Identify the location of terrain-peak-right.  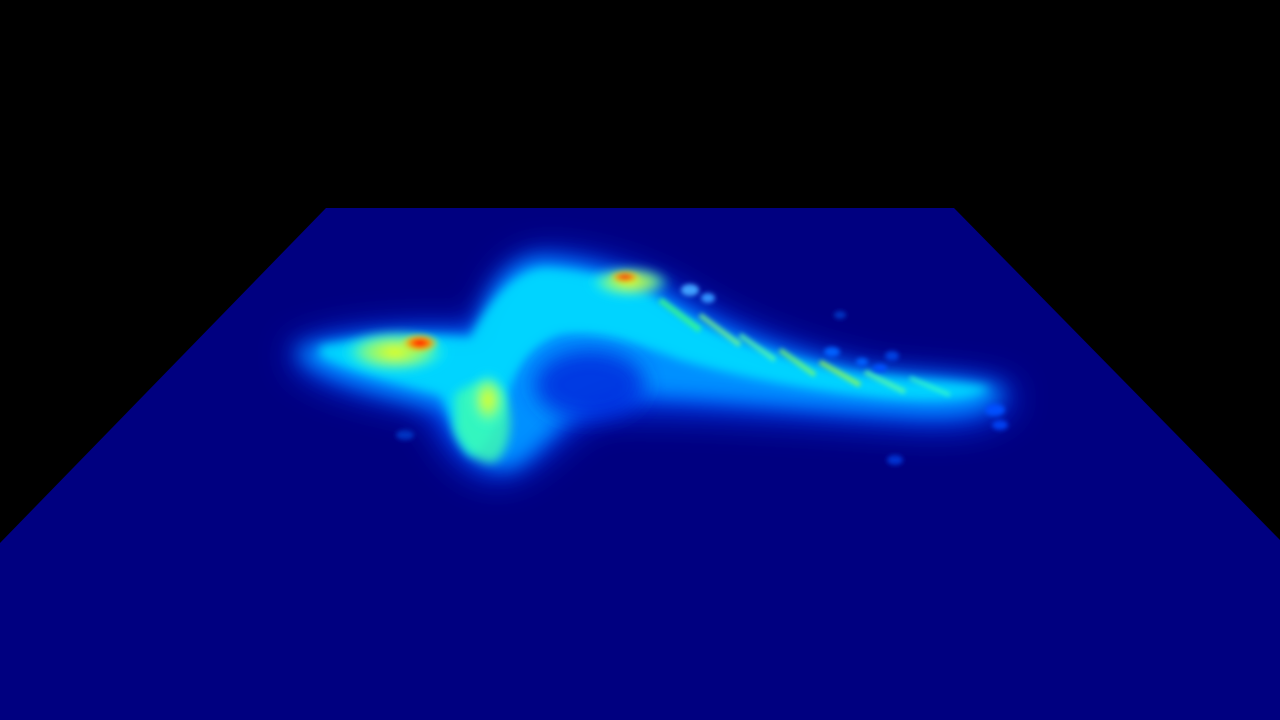
(625, 277).